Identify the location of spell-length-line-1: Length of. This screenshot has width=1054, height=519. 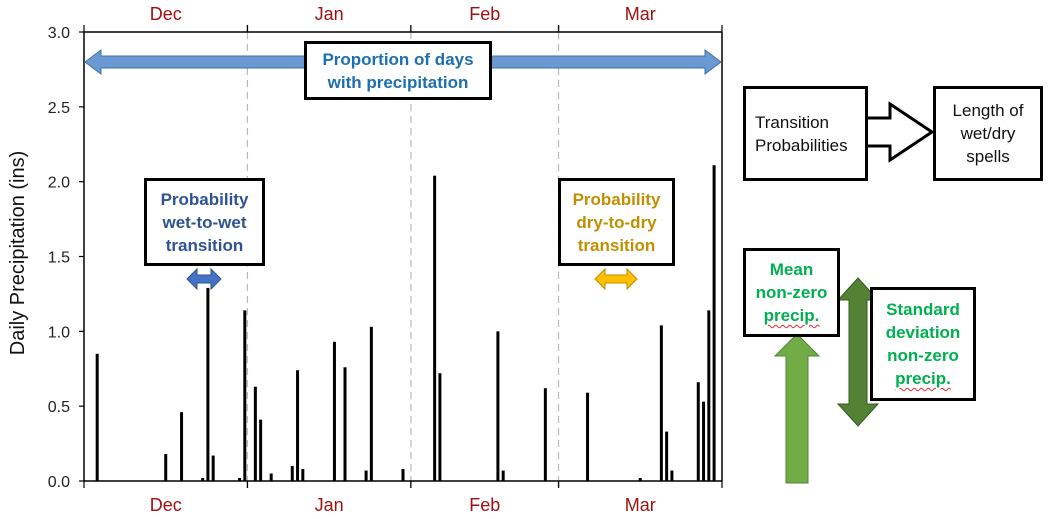
(988, 110).